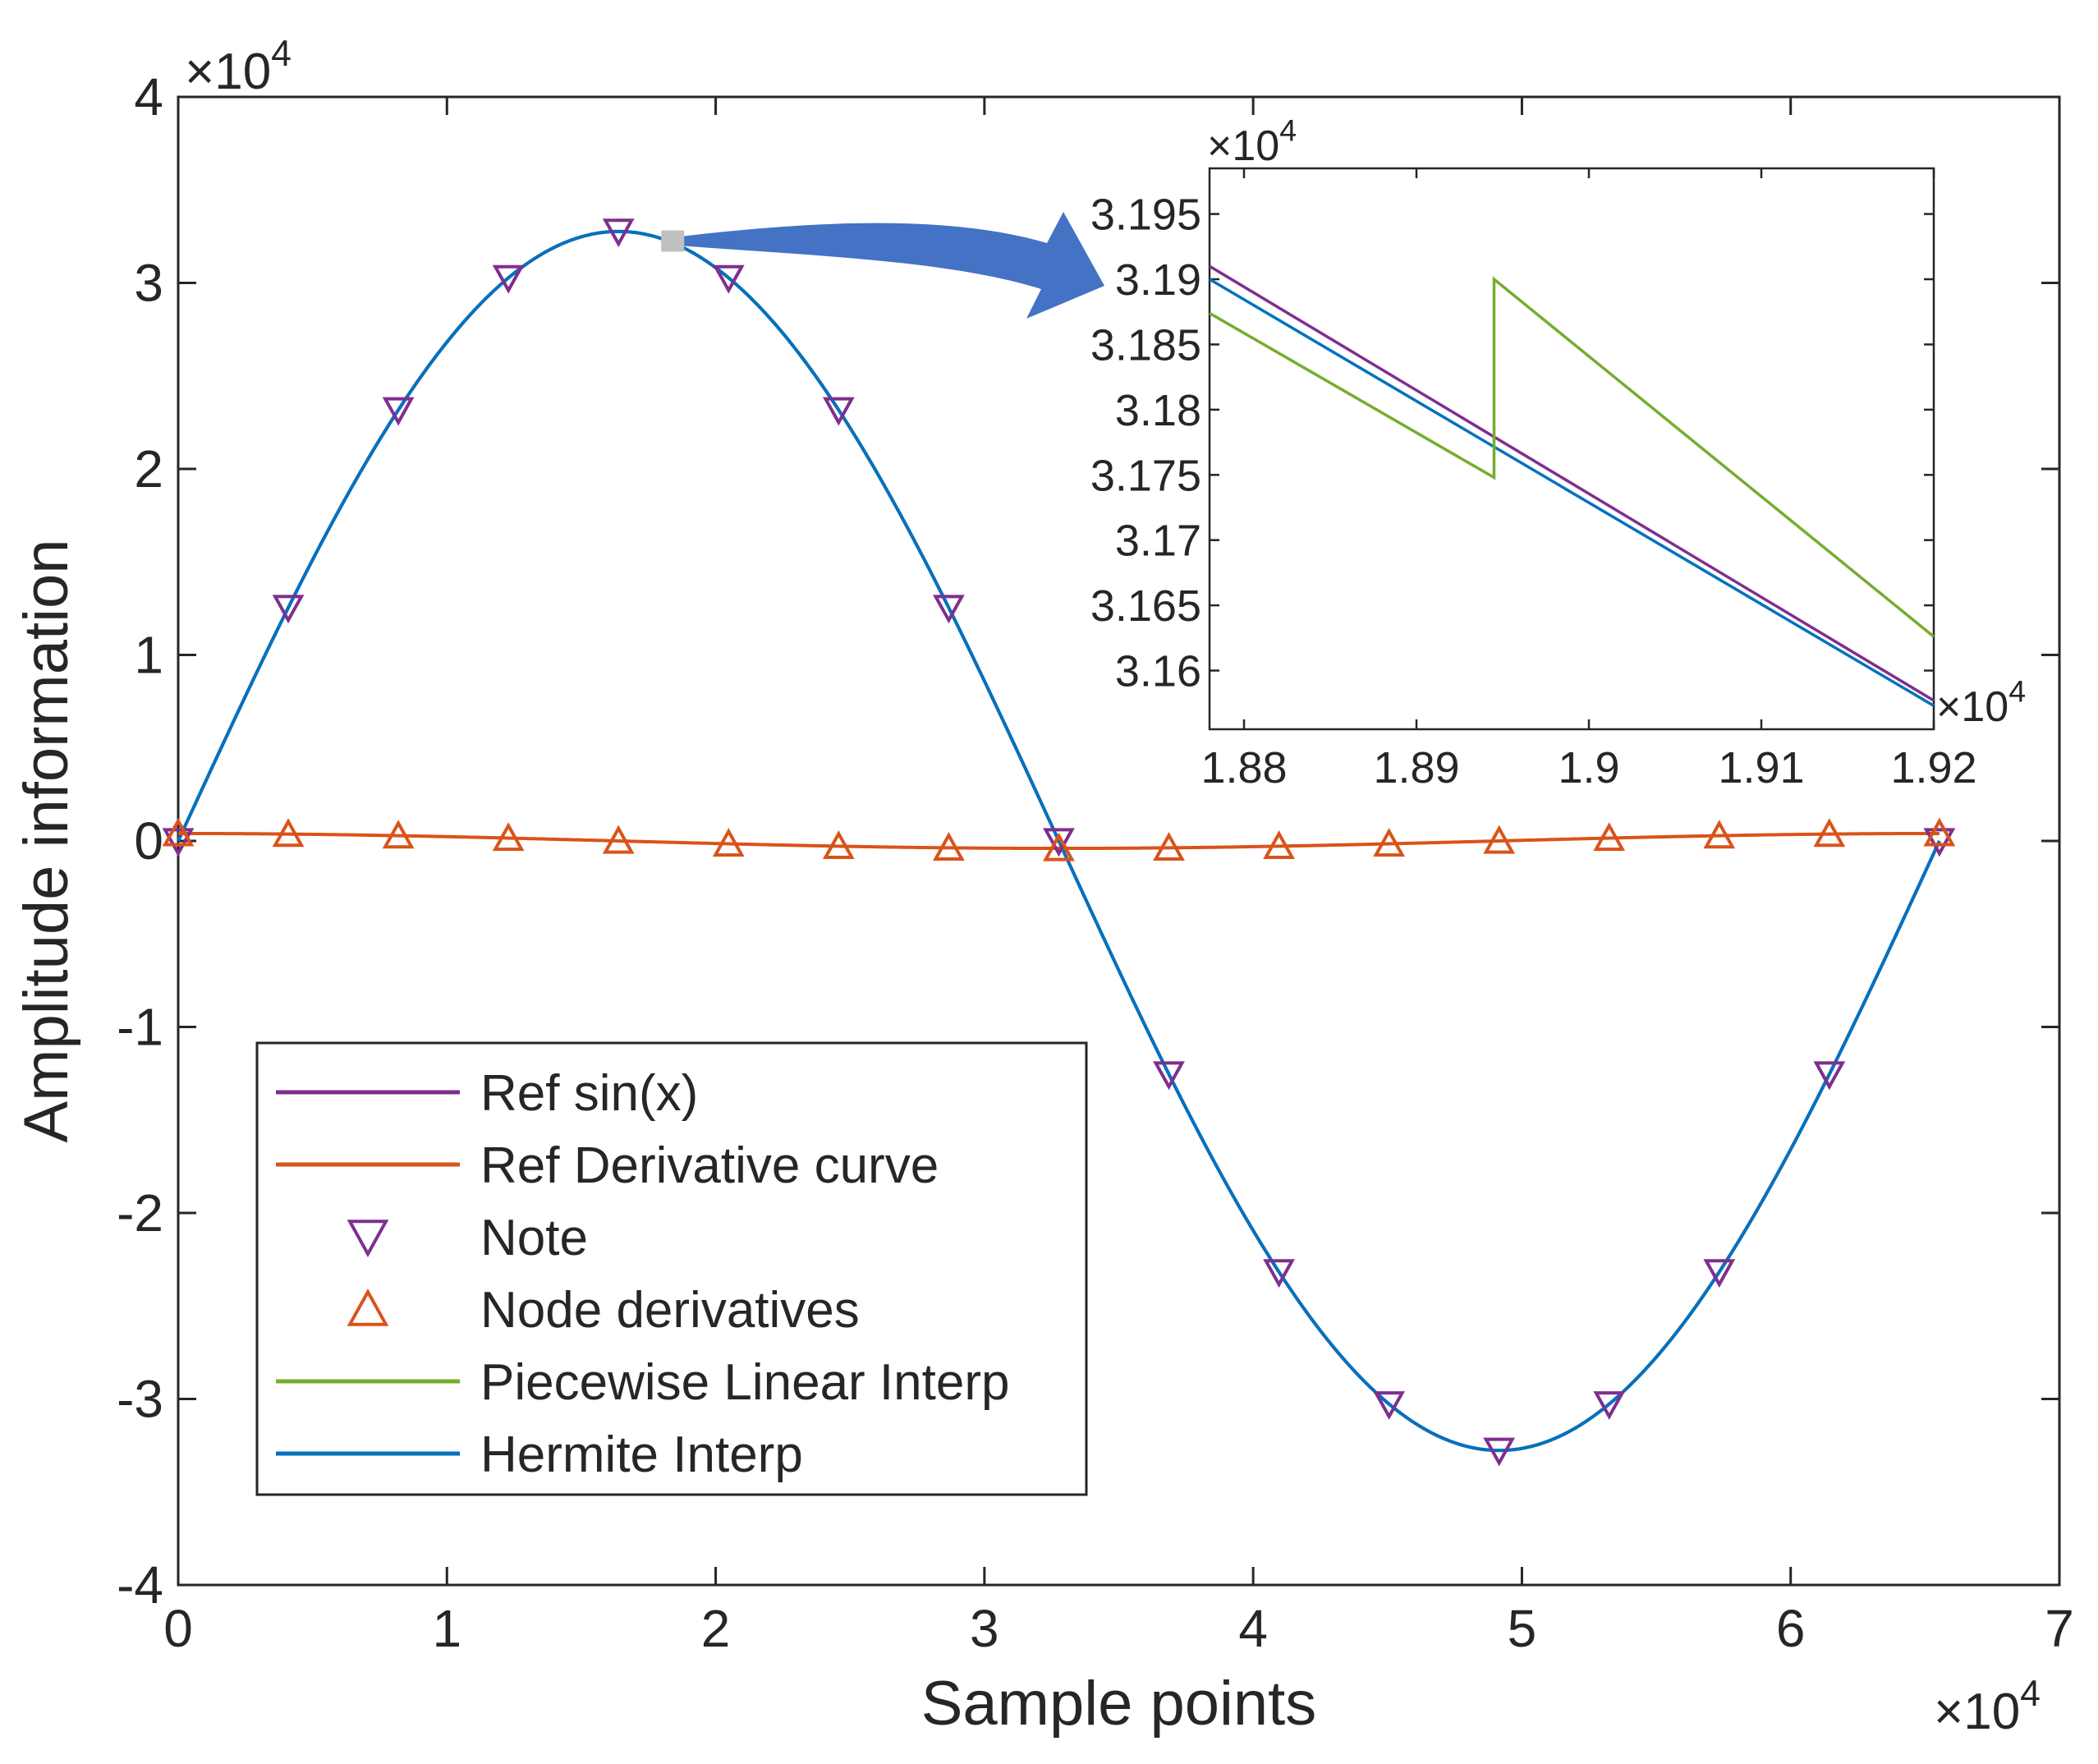  I want to click on inset-y-exponent-label: ×10⁴, so click(1252, 141).